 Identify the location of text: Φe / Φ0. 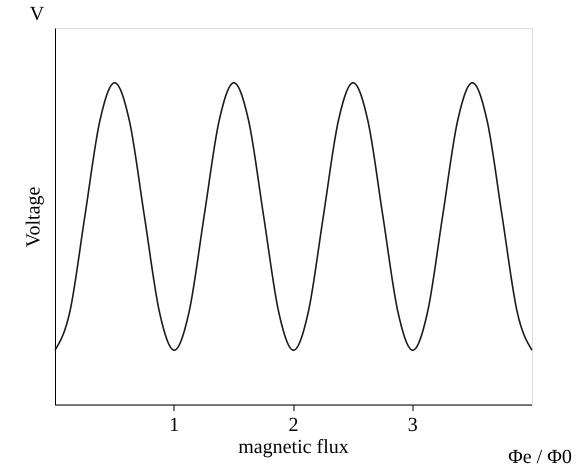
(540, 457).